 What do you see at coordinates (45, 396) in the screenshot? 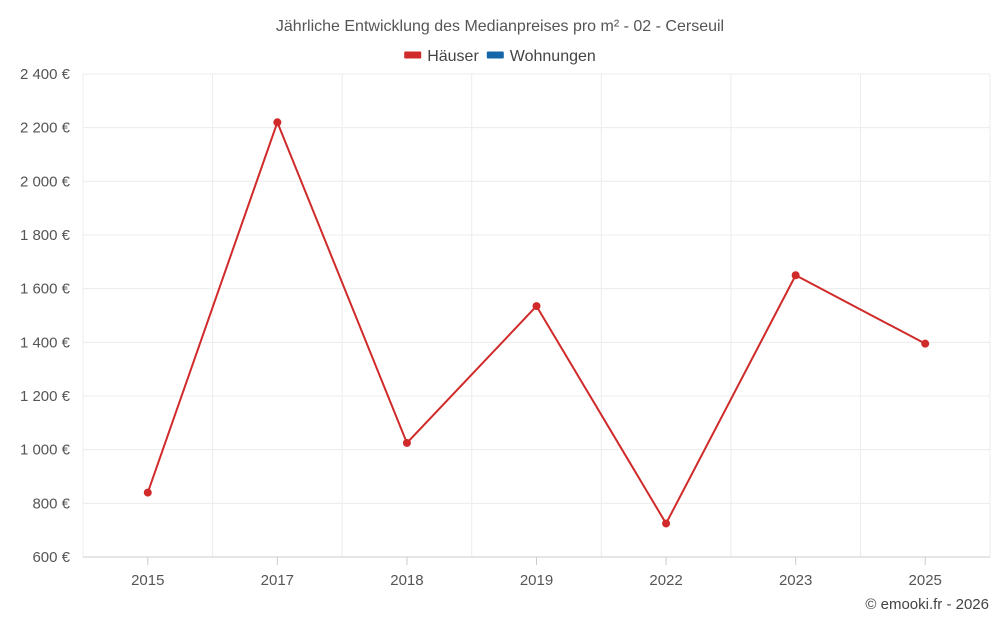
I see `y-tick-label: 1 200 €` at bounding box center [45, 396].